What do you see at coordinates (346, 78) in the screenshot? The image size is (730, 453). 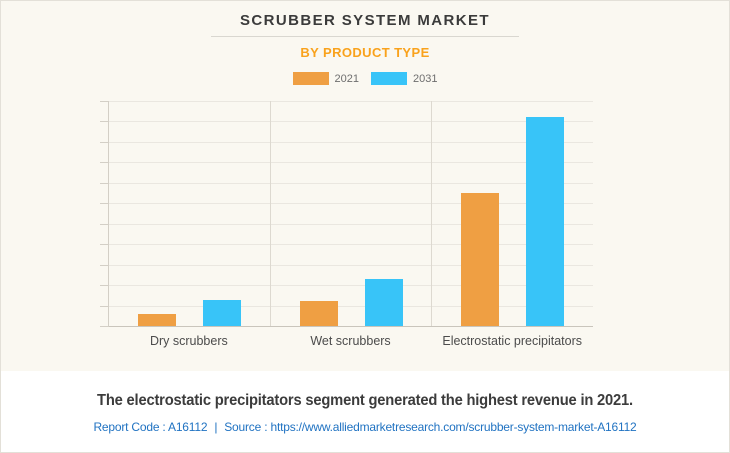 I see `legend-label-2021: 2021` at bounding box center [346, 78].